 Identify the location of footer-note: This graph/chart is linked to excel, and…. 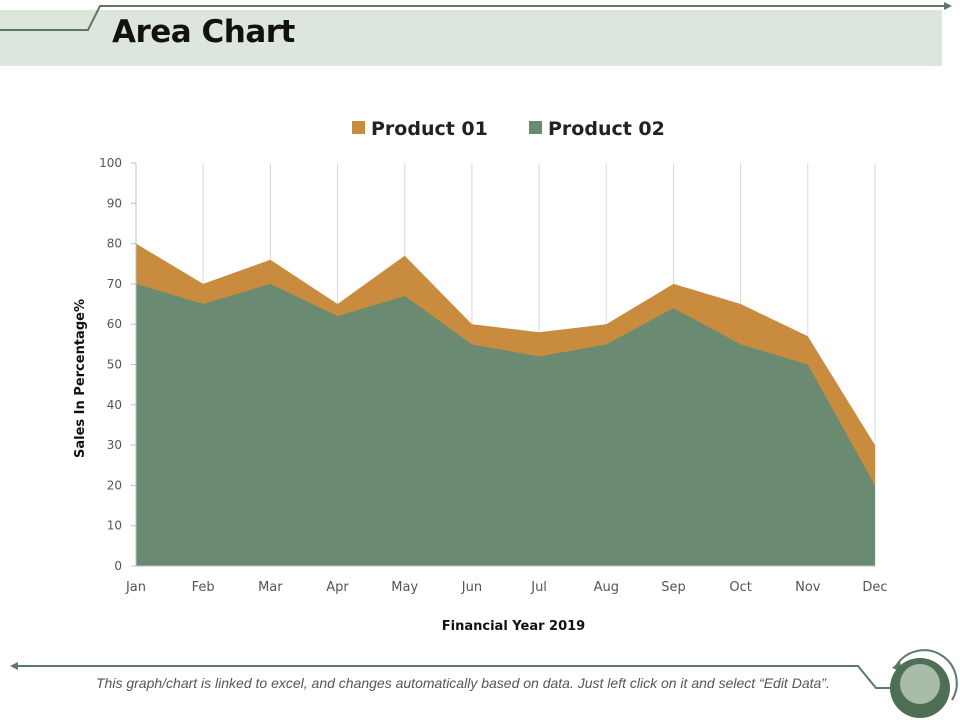
(463, 683).